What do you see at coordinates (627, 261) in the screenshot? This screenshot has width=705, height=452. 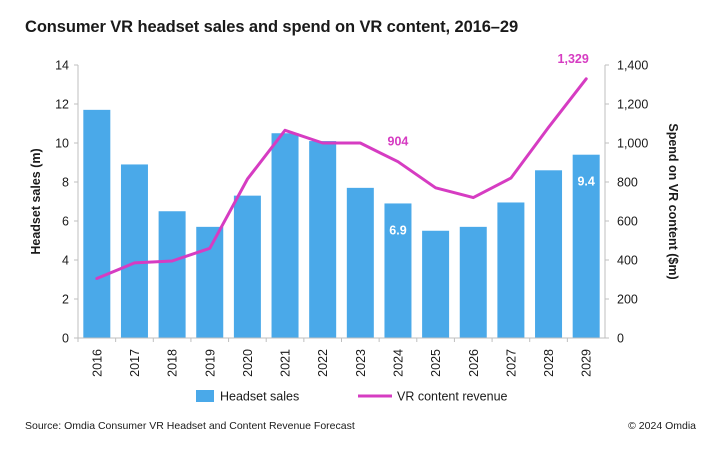 I see `y-right-tick-label: 400` at bounding box center [627, 261].